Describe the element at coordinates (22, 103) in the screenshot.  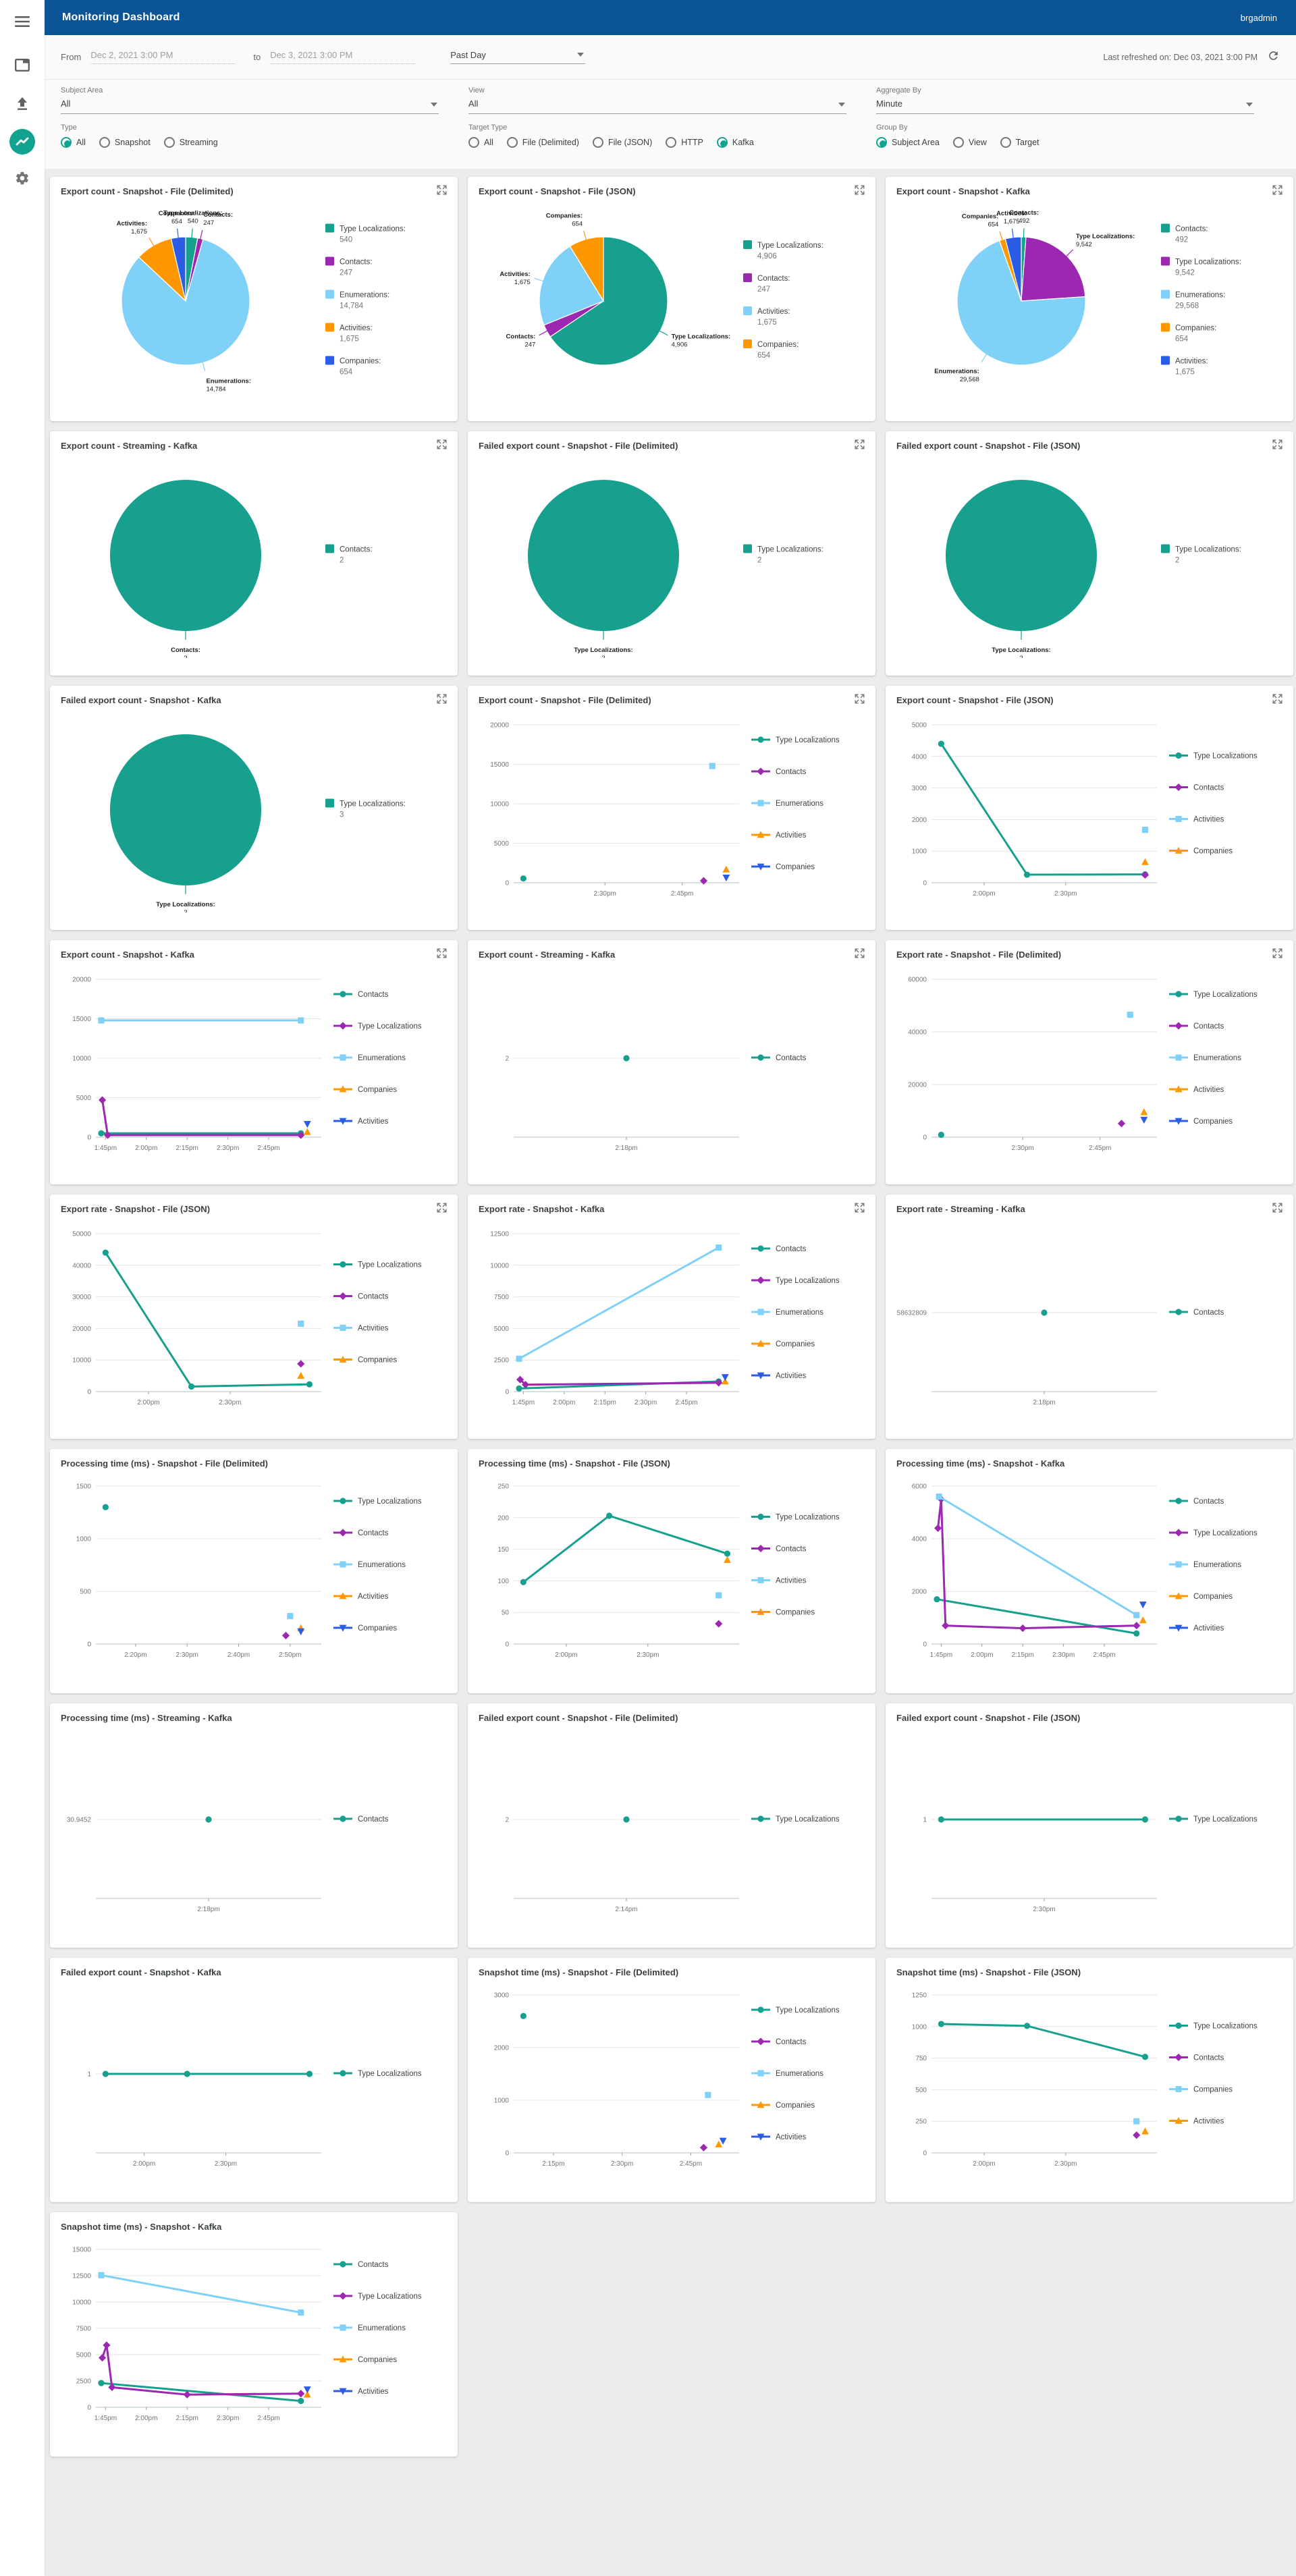
I see `upload-icon` at that location.